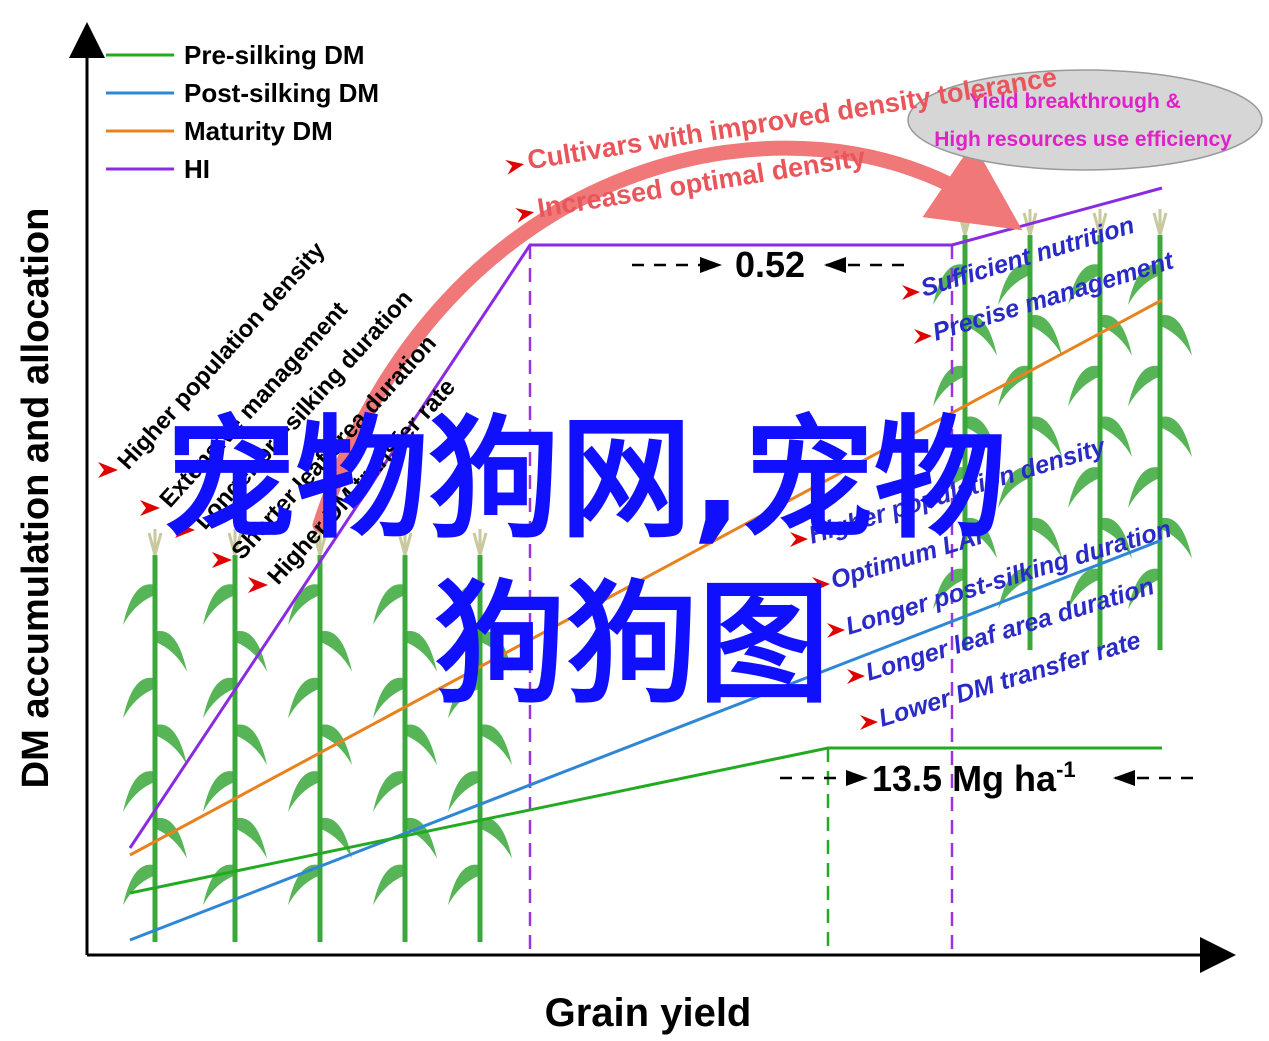 The width and height of the screenshot is (1269, 1041). I want to click on legend-label-post-silking: Post-silking DM, so click(281, 93).